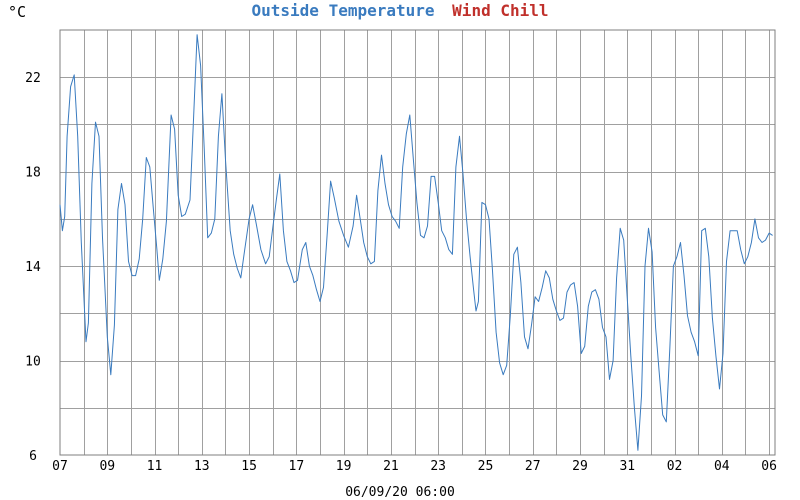 This screenshot has width=800, height=500. Describe the element at coordinates (202, 466) in the screenshot. I see `x-tick-label: 13` at that location.